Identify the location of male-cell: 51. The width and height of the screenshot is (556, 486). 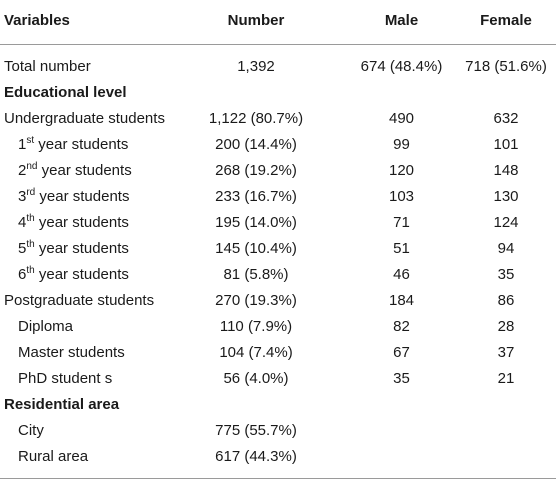
(401, 248).